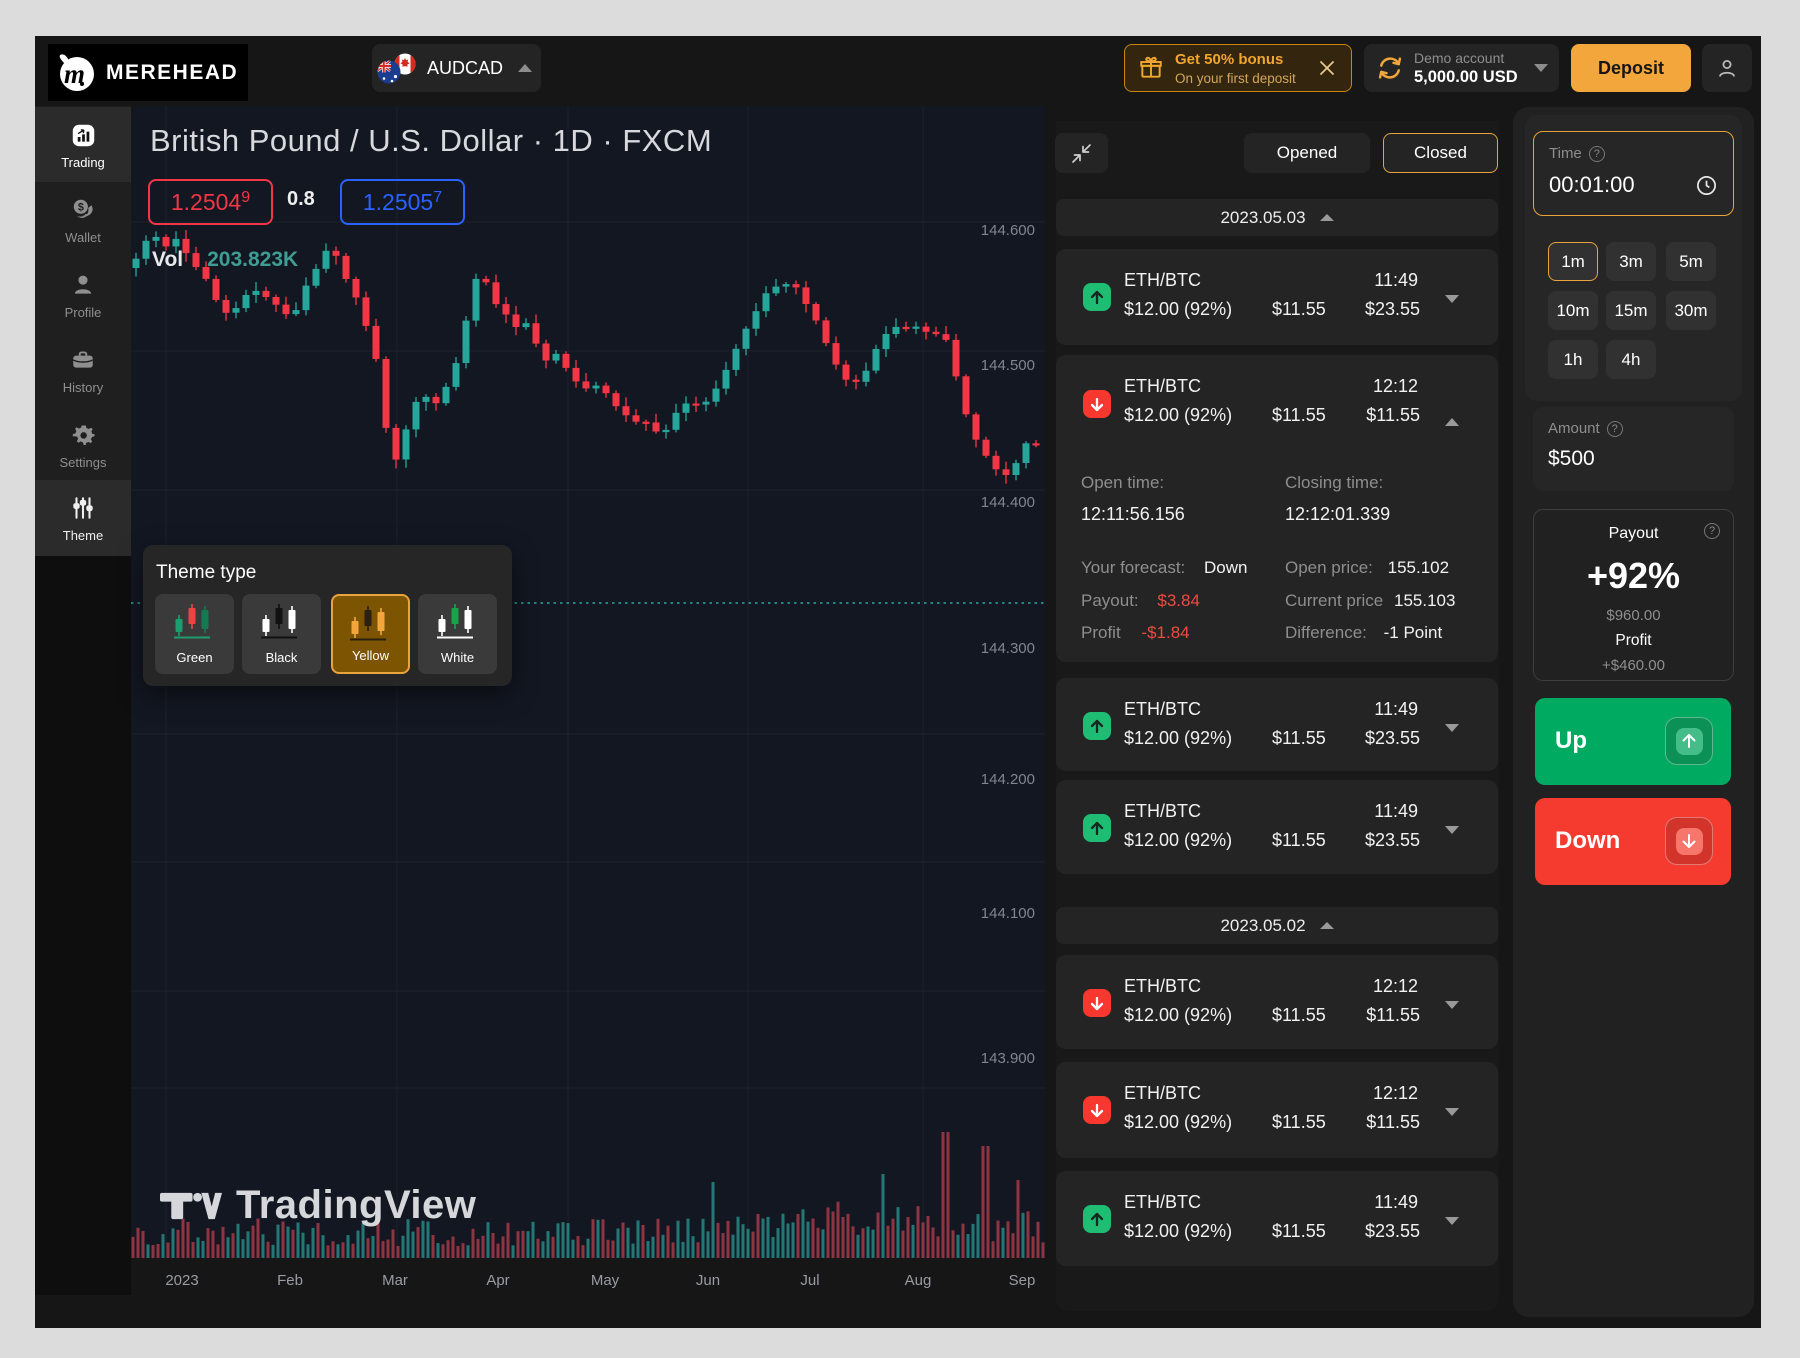 This screenshot has height=1358, width=1800. I want to click on svg-text: 144.100, so click(1008, 913).